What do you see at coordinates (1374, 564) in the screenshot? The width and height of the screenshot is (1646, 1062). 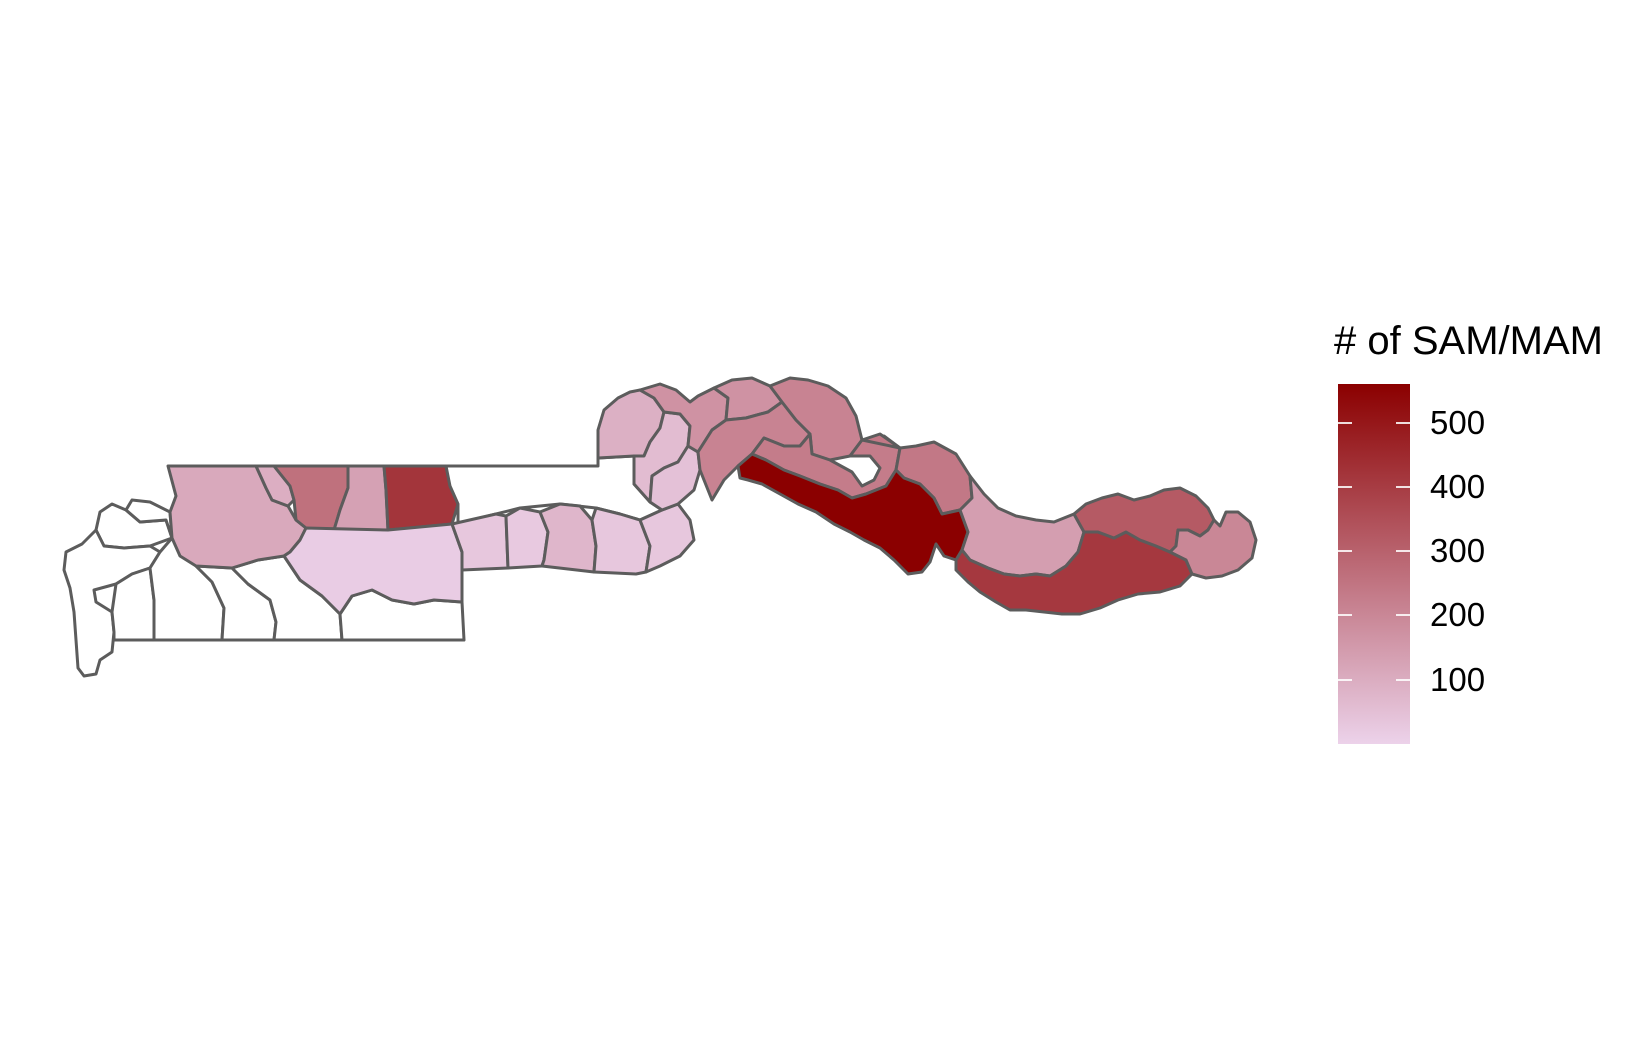 I see `legend-color-bar` at bounding box center [1374, 564].